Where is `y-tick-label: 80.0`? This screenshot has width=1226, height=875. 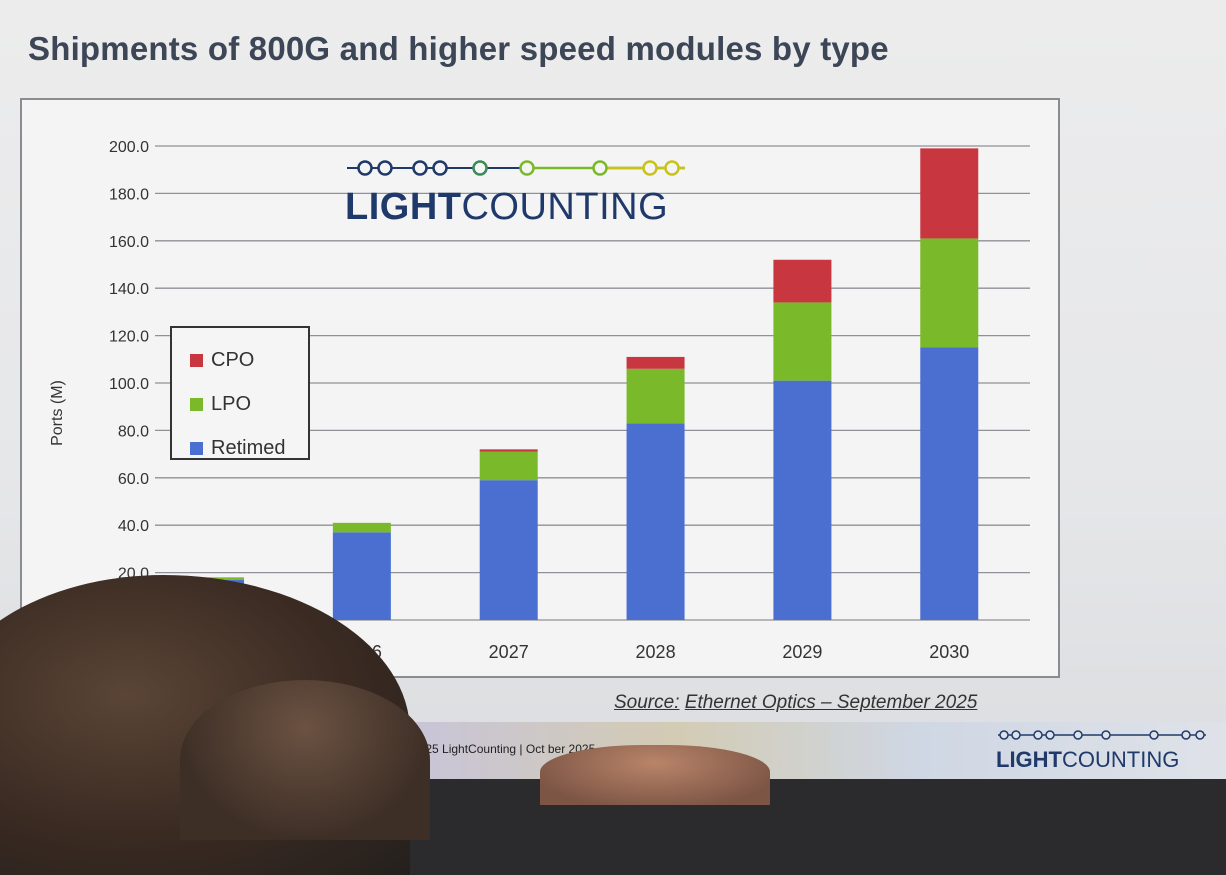 y-tick-label: 80.0 is located at coordinates (133, 431).